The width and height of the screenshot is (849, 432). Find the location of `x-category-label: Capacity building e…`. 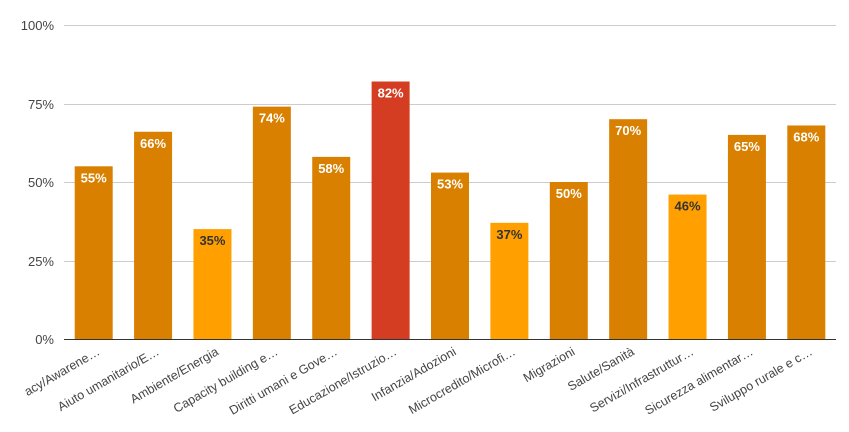

x-category-label: Capacity building e… is located at coordinates (225, 379).